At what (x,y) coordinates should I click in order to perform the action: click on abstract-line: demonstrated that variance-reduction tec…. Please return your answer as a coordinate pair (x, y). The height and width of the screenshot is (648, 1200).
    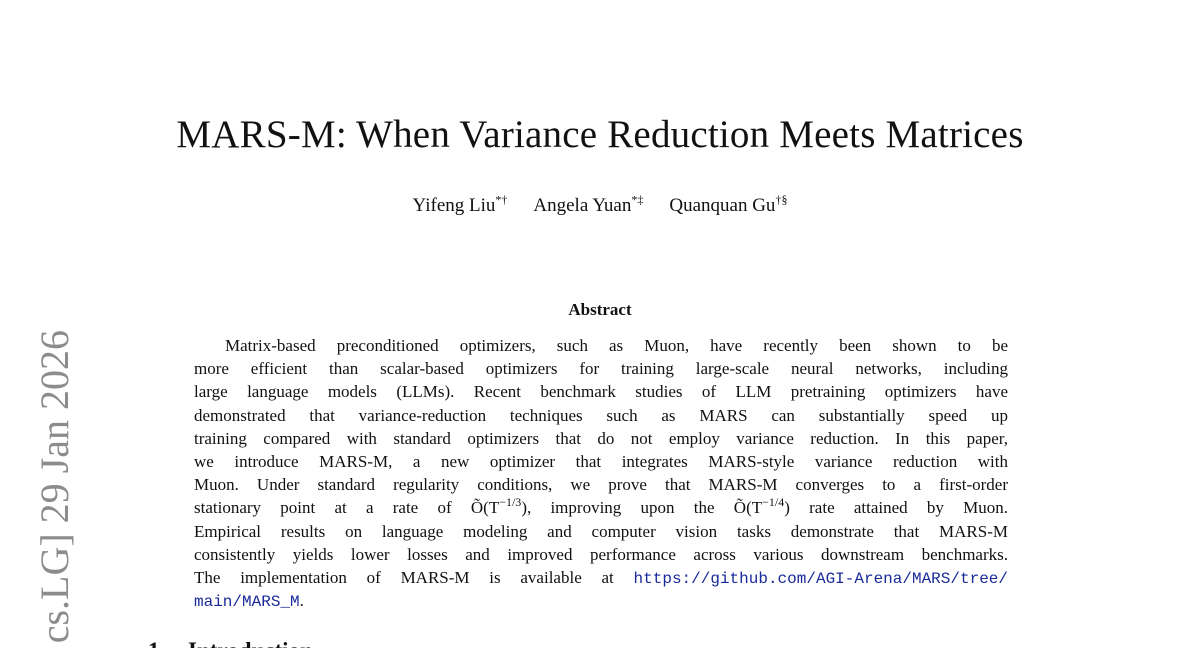
    Looking at the image, I should click on (601, 415).